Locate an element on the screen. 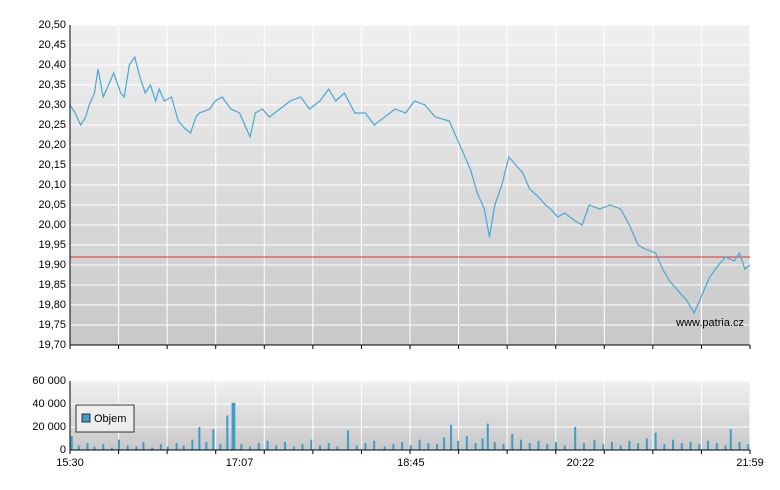 This screenshot has height=490, width=780. x-tick-label: 20:22 is located at coordinates (581, 463).